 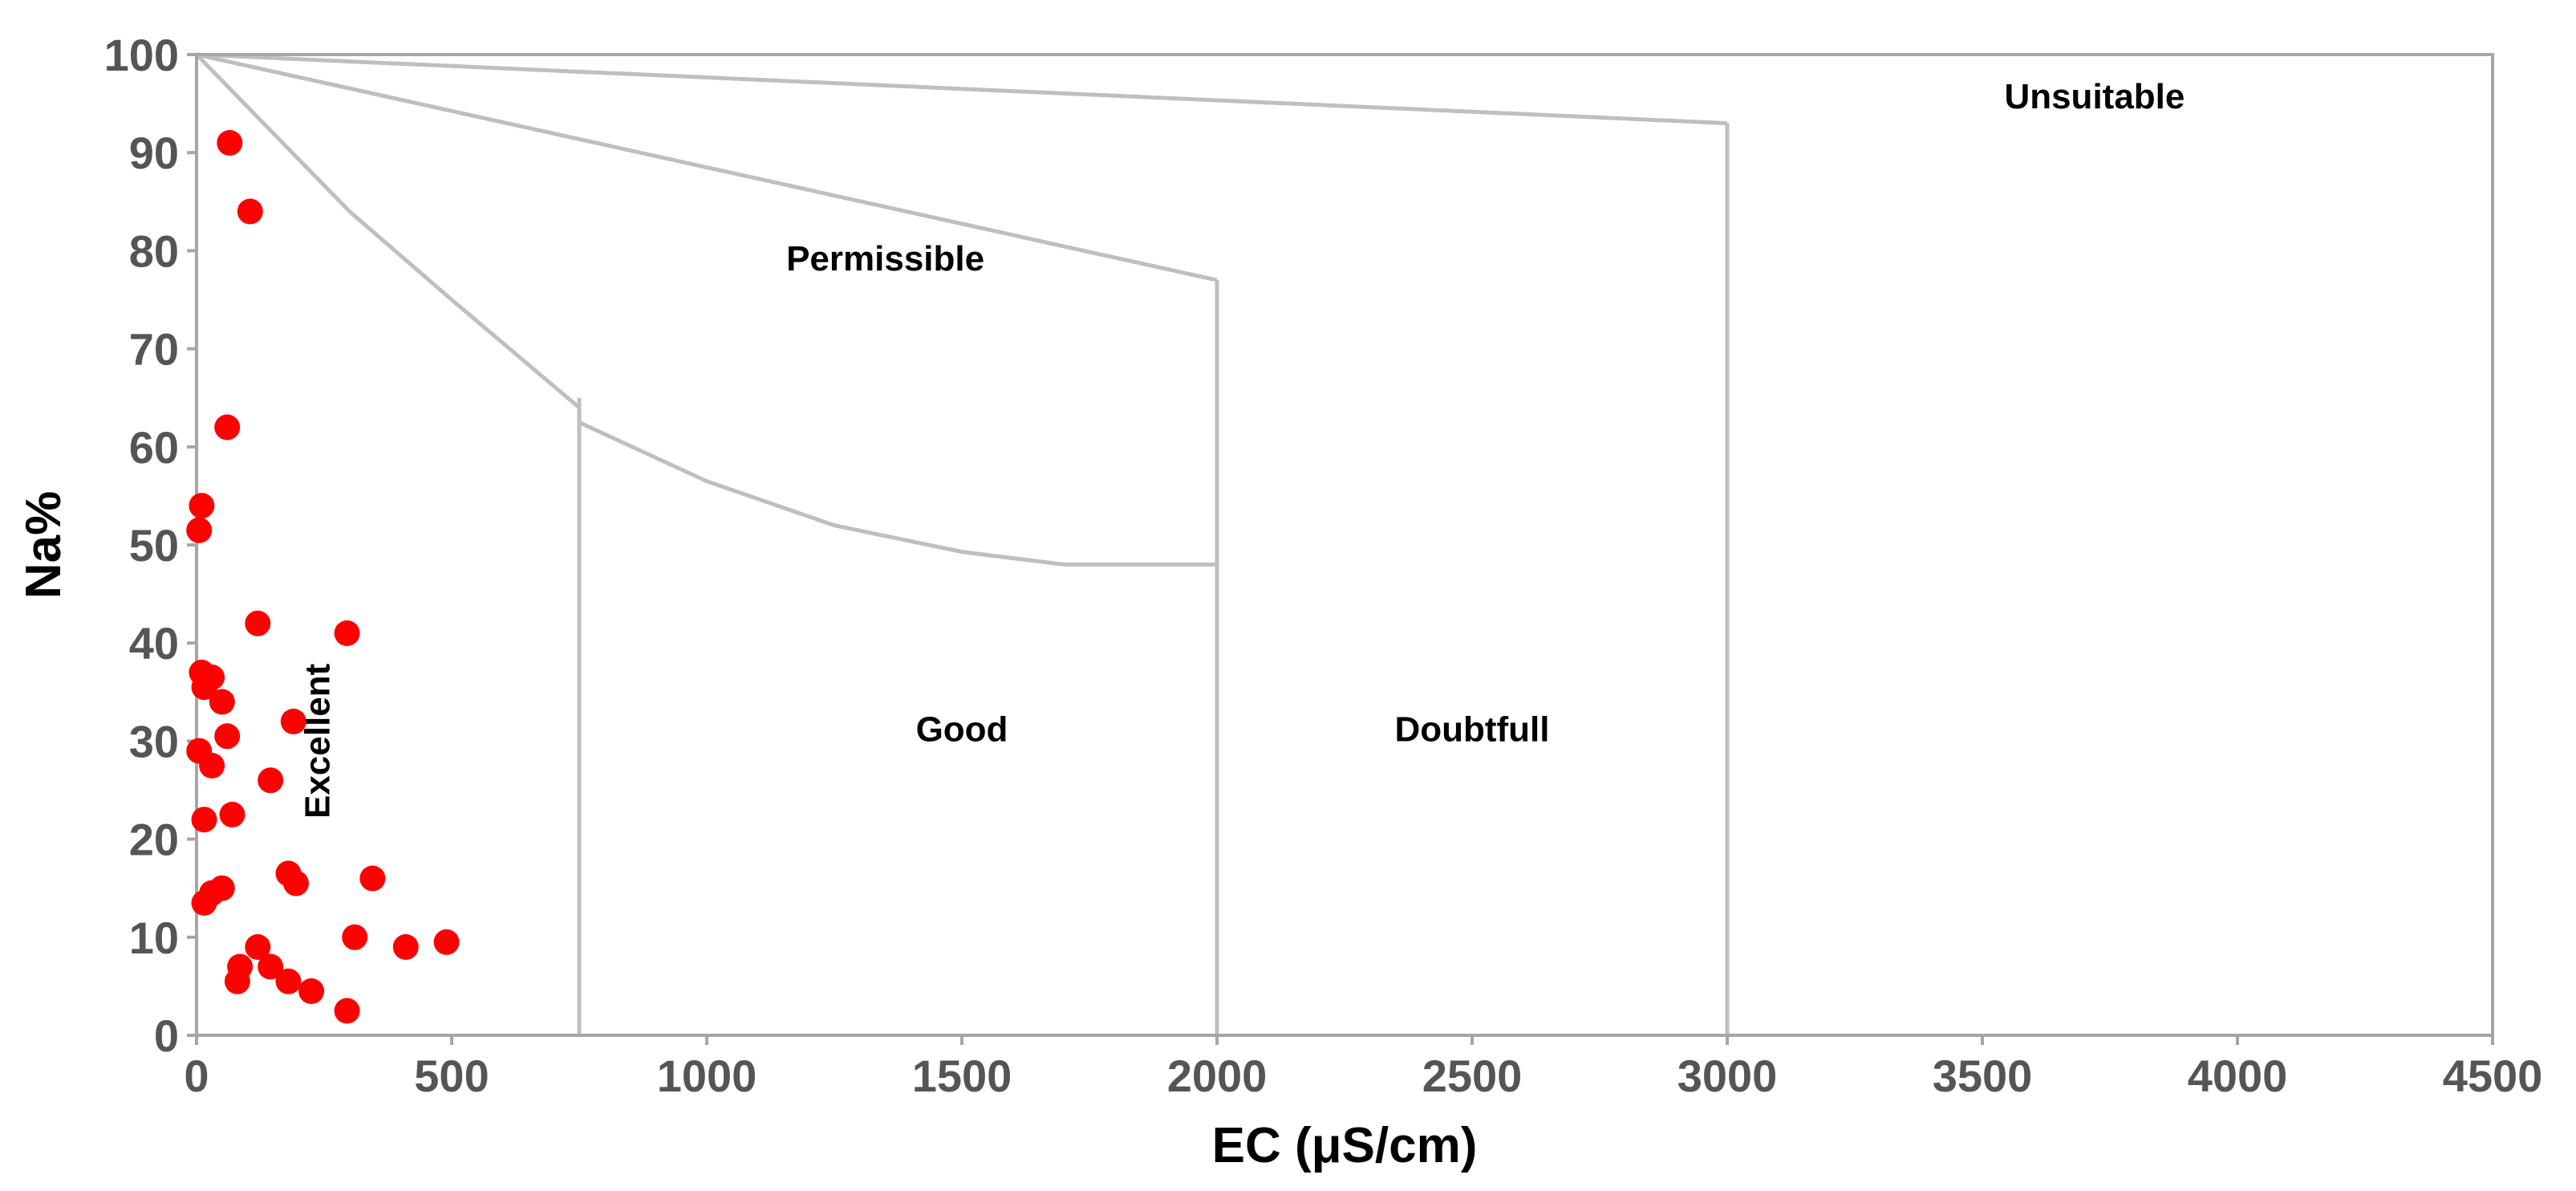 I want to click on y-tick-label: 80, so click(x=154, y=251).